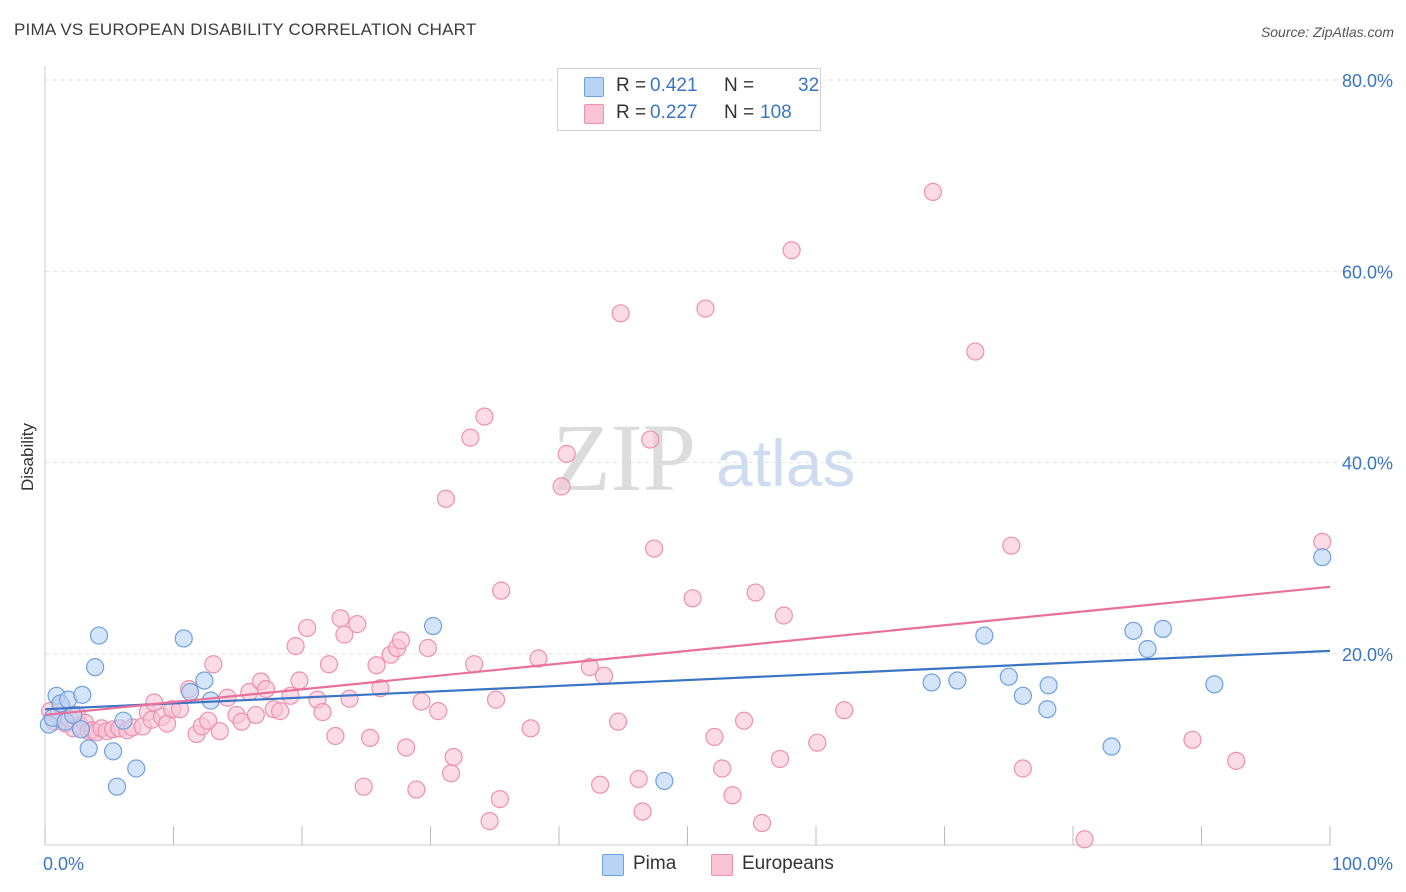  Describe the element at coordinates (655, 863) in the screenshot. I see `bottom-pima-label: Pima` at that location.